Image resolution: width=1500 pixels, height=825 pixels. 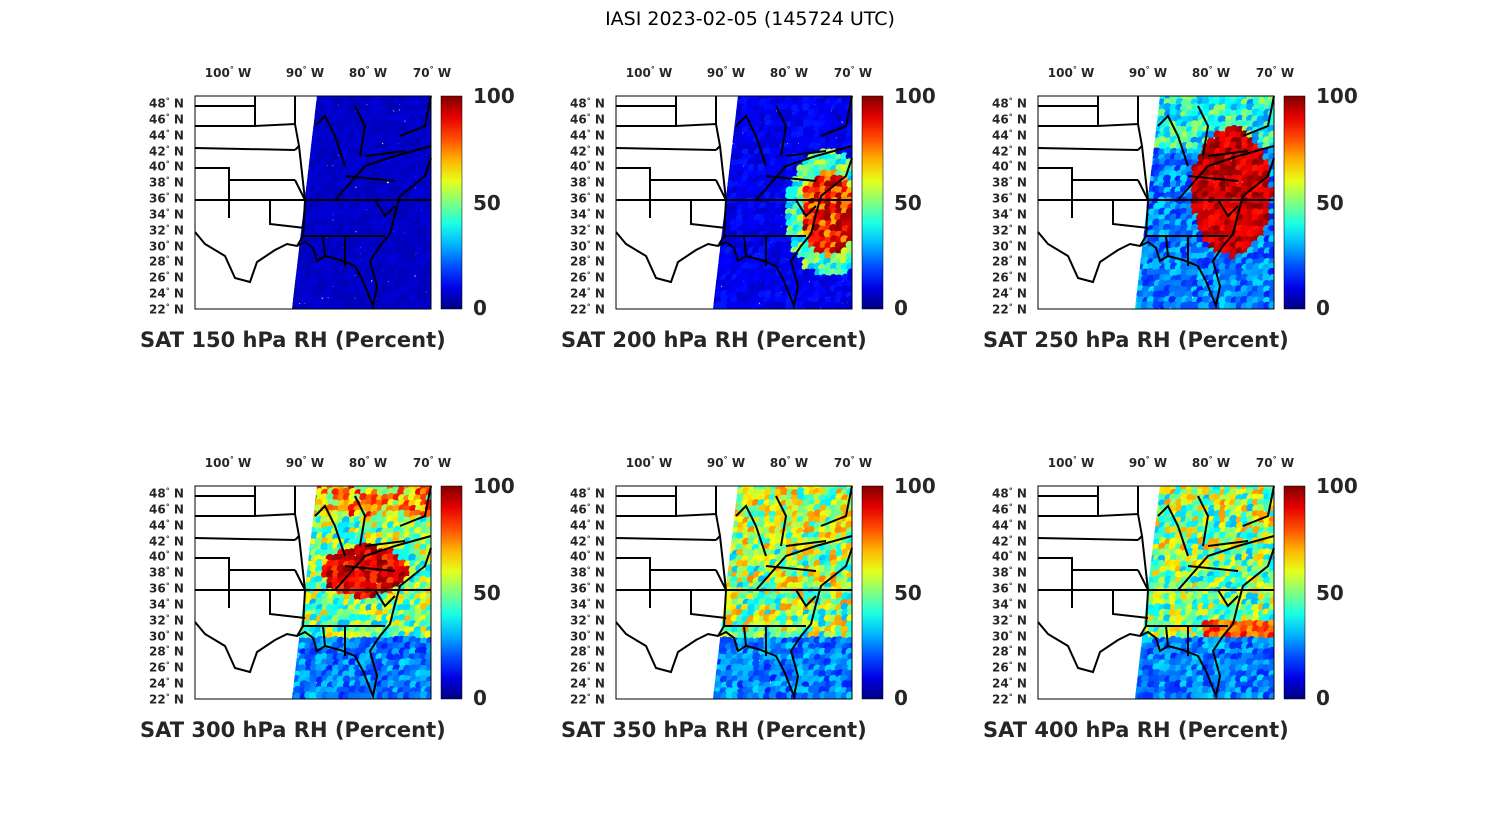 I want to click on lat-tick-label: 28° N, so click(x=587, y=261).